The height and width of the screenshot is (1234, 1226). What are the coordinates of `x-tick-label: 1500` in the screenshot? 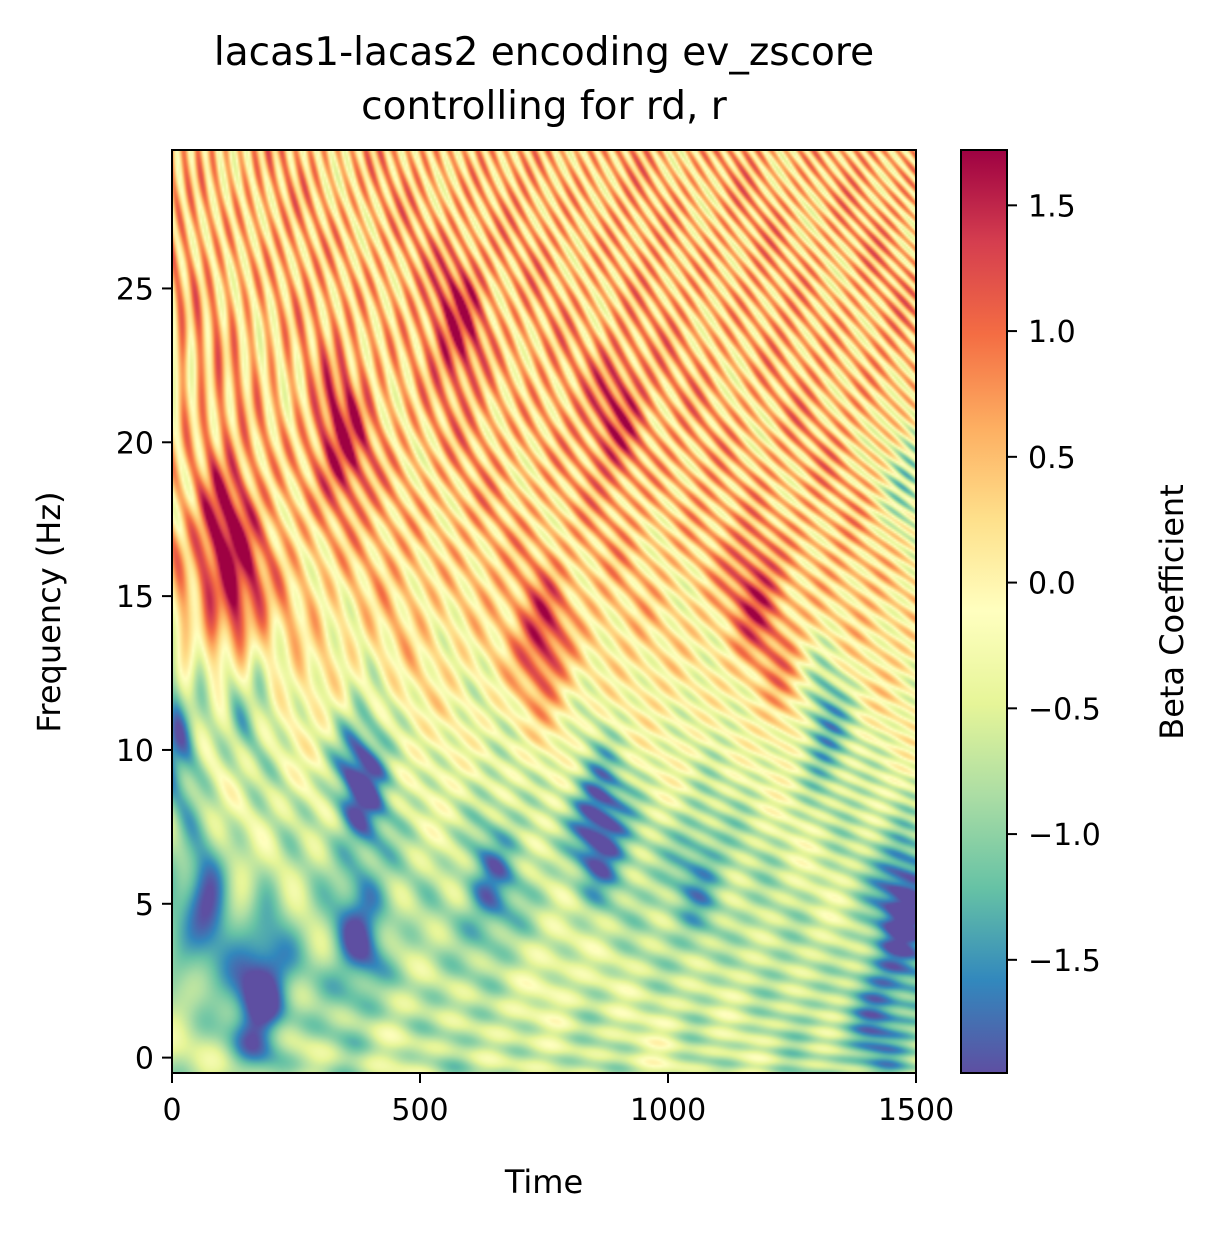 It's located at (916, 1110).